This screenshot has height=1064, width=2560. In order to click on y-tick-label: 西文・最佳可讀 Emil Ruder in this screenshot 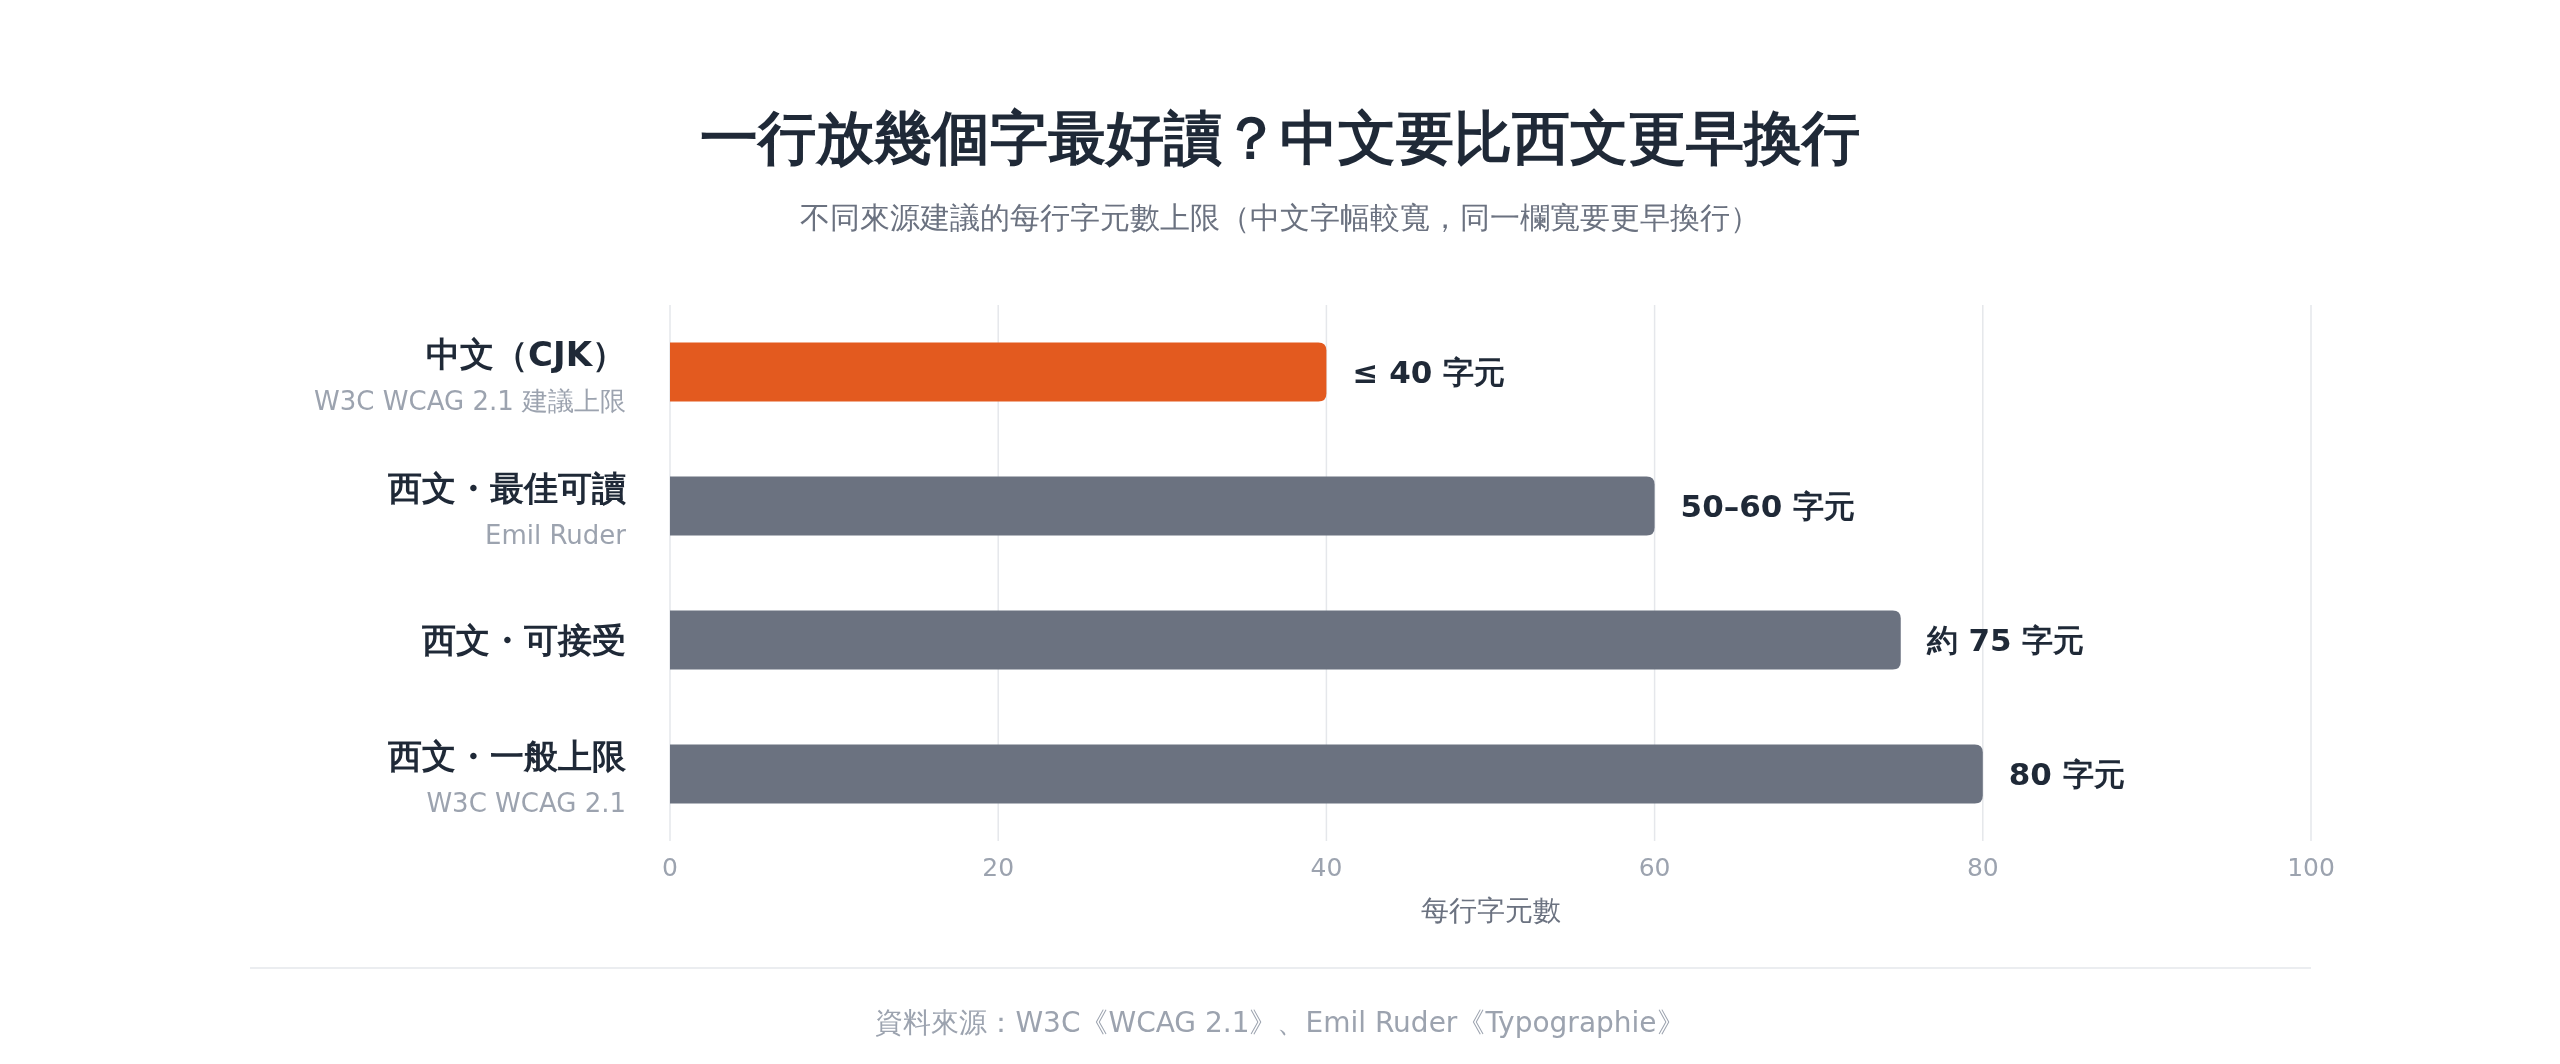, I will do `click(507, 509)`.